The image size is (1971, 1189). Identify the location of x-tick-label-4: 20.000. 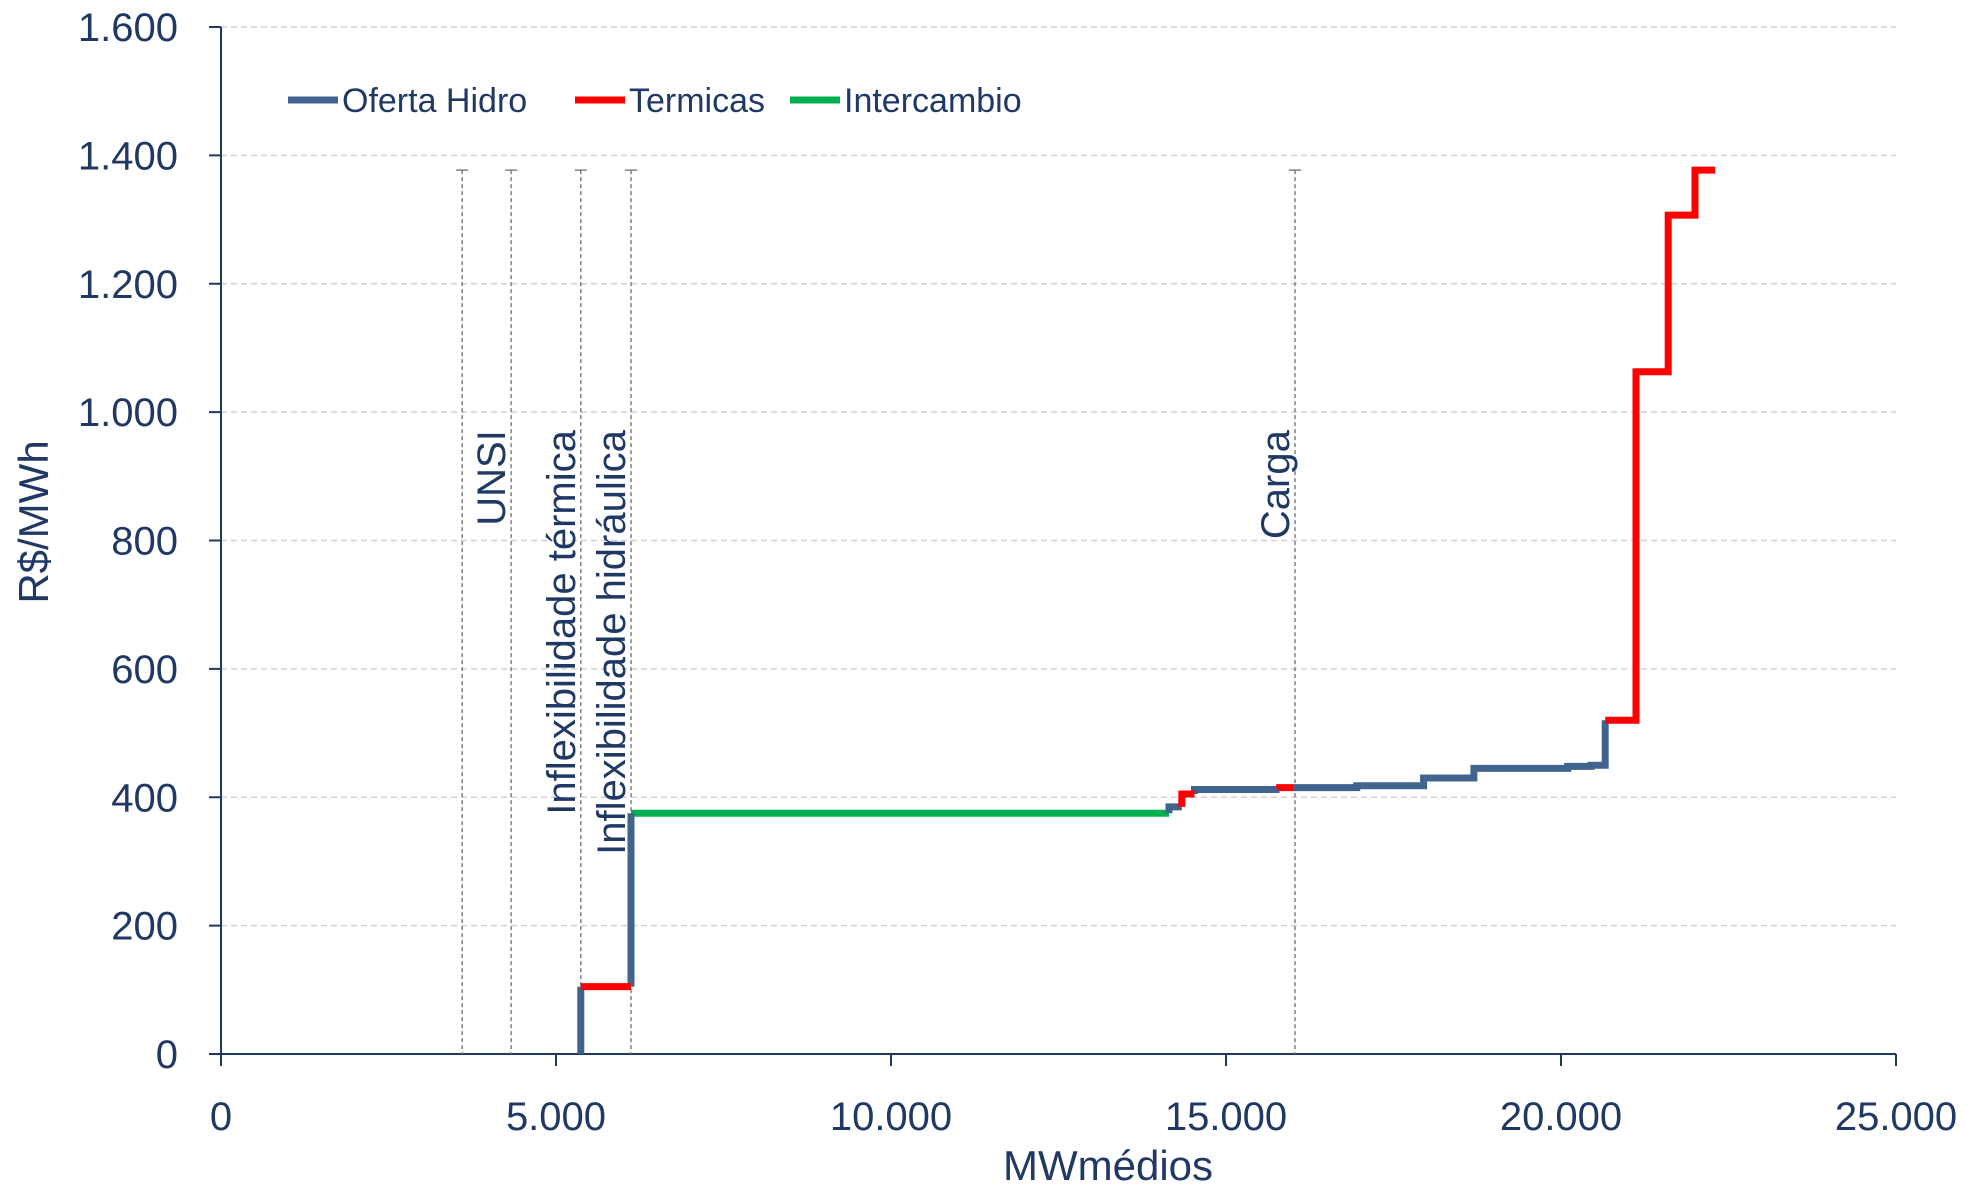
(1561, 1117).